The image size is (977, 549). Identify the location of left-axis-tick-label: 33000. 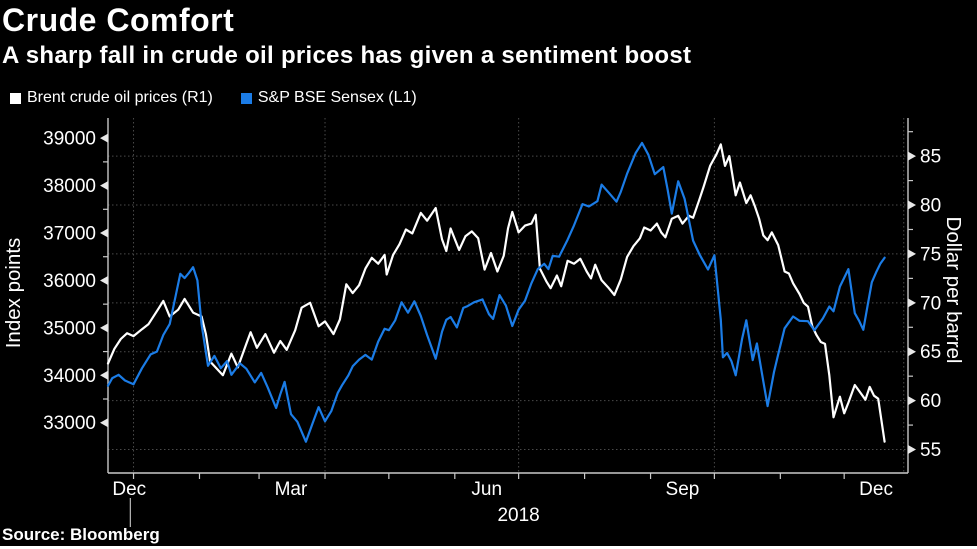
(69, 423).